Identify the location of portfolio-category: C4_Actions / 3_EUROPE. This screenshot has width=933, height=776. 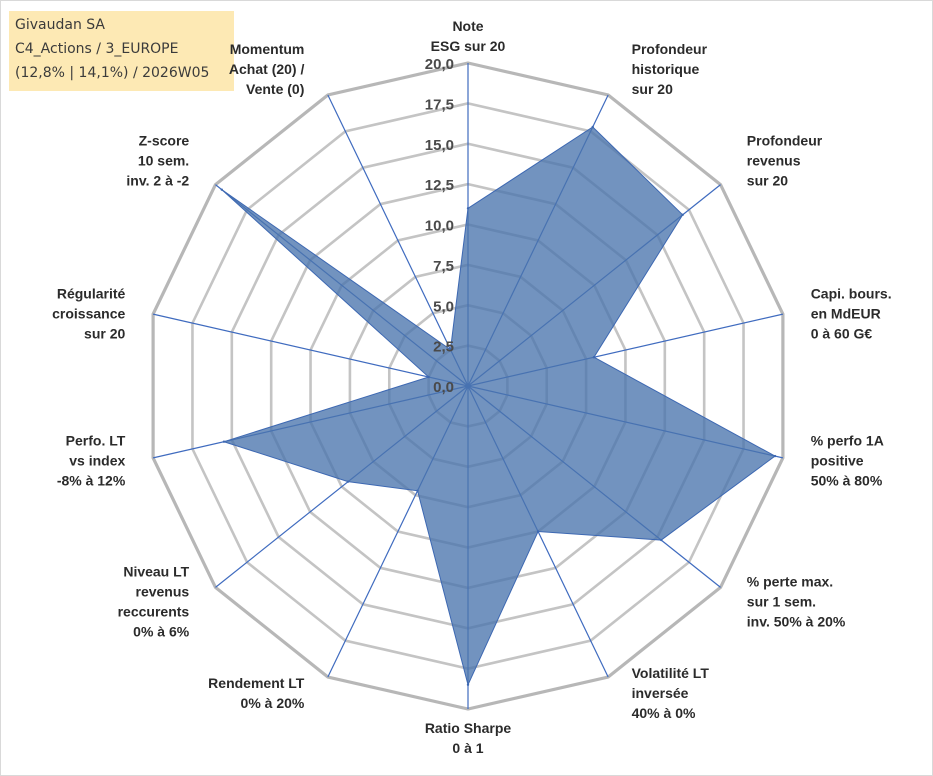
(97, 49).